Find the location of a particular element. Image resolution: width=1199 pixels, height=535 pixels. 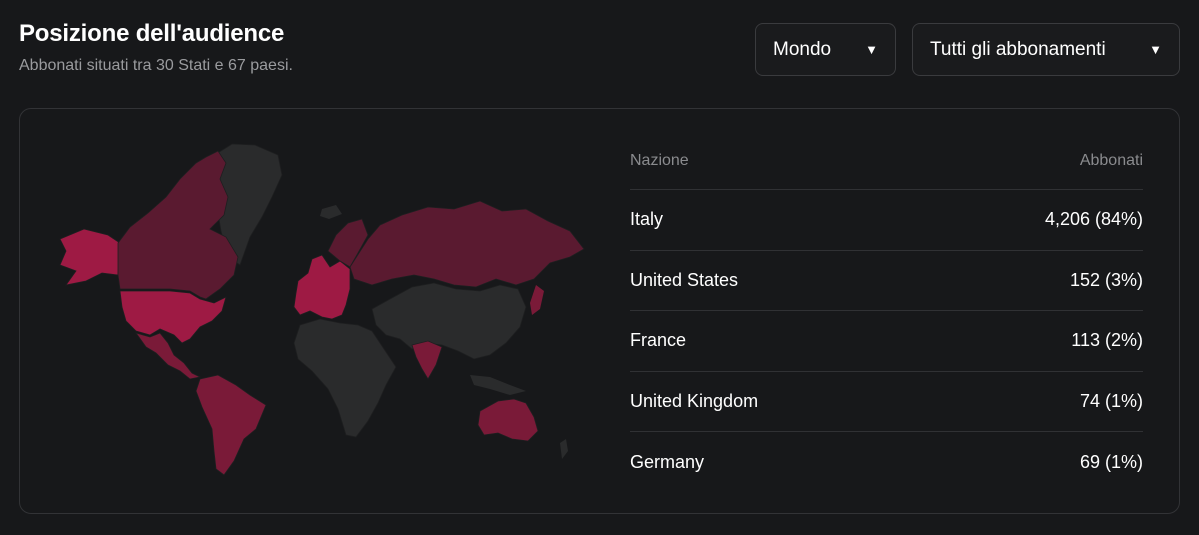

map-region-iceland is located at coordinates (331, 212).